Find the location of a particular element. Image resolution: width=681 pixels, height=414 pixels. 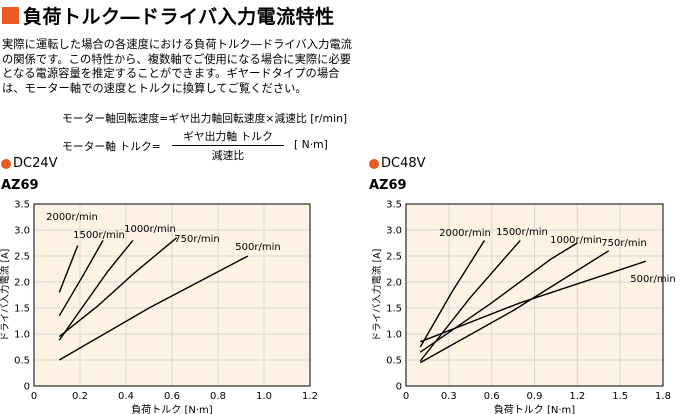

chart-heading-dc24v: DC24V is located at coordinates (29, 163).